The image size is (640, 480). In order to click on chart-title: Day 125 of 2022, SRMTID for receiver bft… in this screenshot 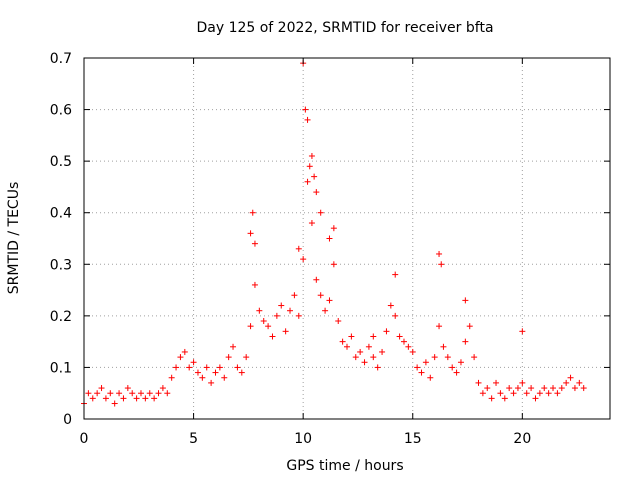, I will do `click(344, 28)`.